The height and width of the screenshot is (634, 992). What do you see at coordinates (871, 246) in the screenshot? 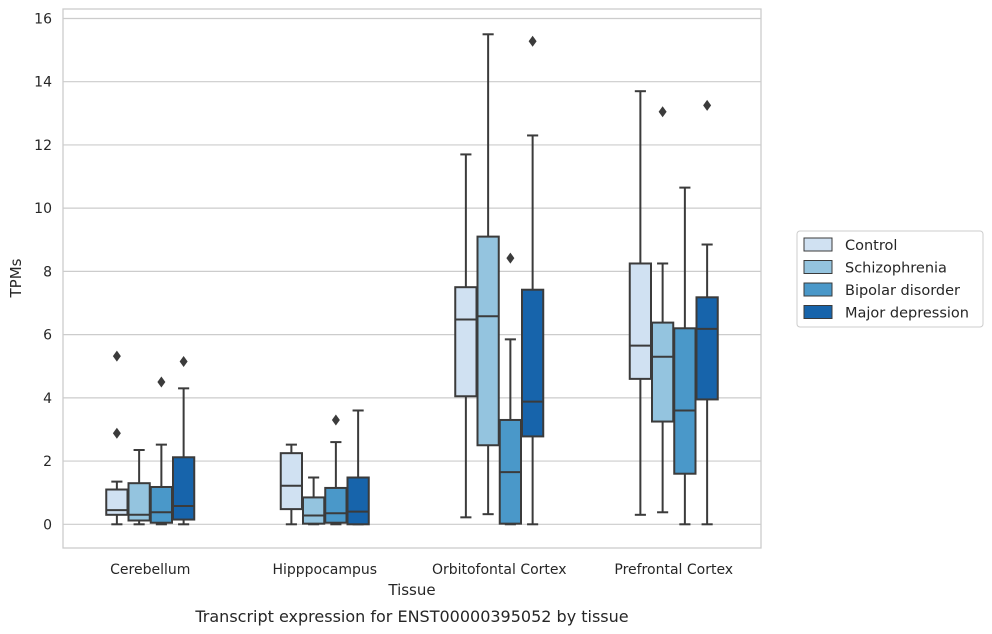
I see `legend-label: Control` at bounding box center [871, 246].